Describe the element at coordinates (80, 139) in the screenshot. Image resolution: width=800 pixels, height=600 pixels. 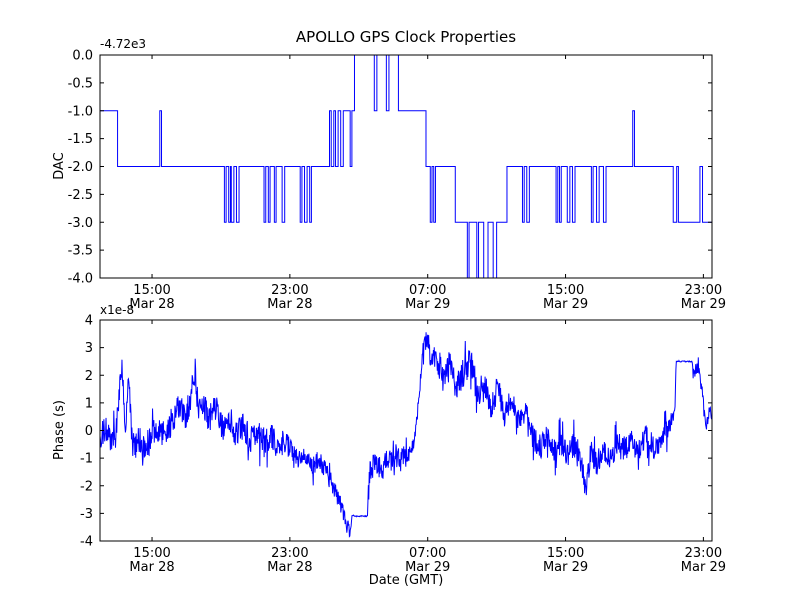
I see `y-tick-label: -1.5` at that location.